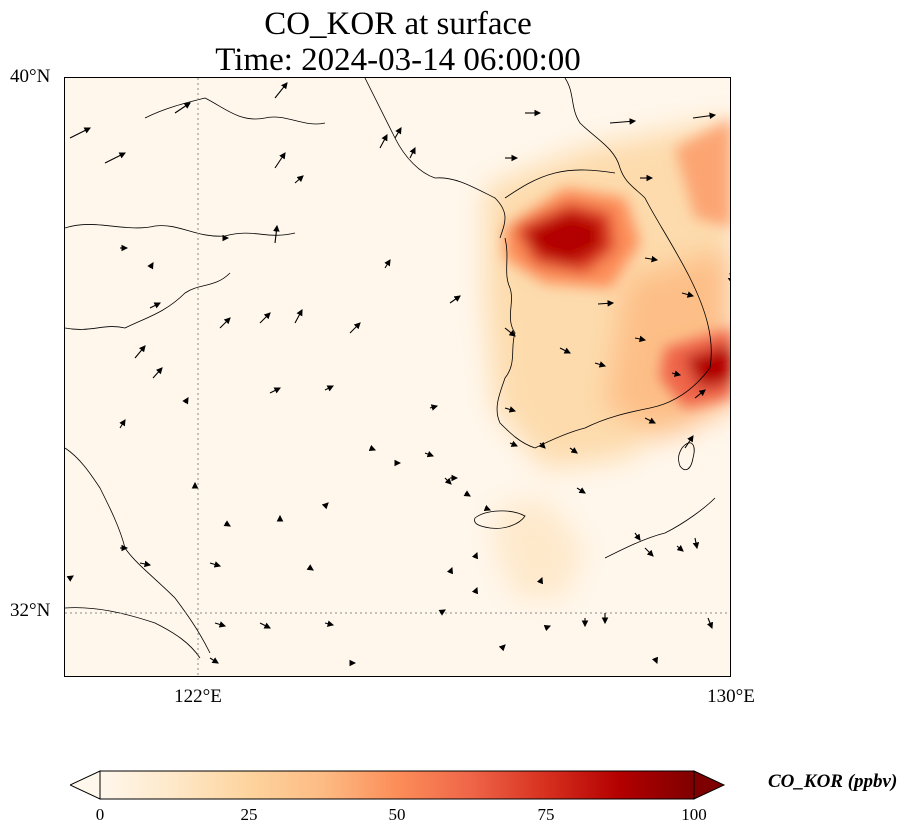 The width and height of the screenshot is (920, 836). Describe the element at coordinates (85, 785) in the screenshot. I see `colorbar-extend-min` at that location.